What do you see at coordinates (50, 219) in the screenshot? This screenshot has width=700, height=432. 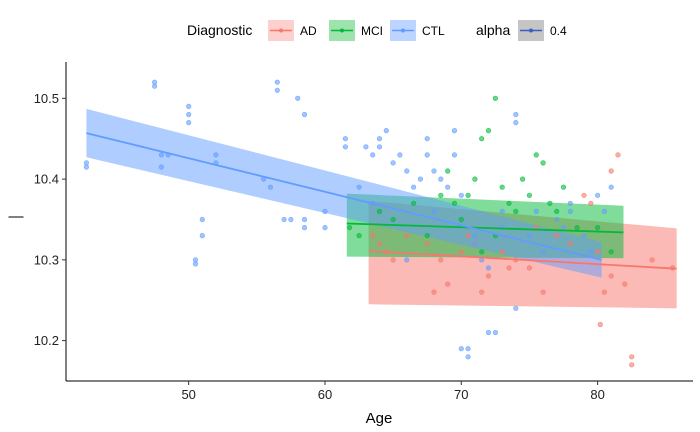 I see `y-ticks: 10.2 10.3 10.4 10.5` at bounding box center [50, 219].